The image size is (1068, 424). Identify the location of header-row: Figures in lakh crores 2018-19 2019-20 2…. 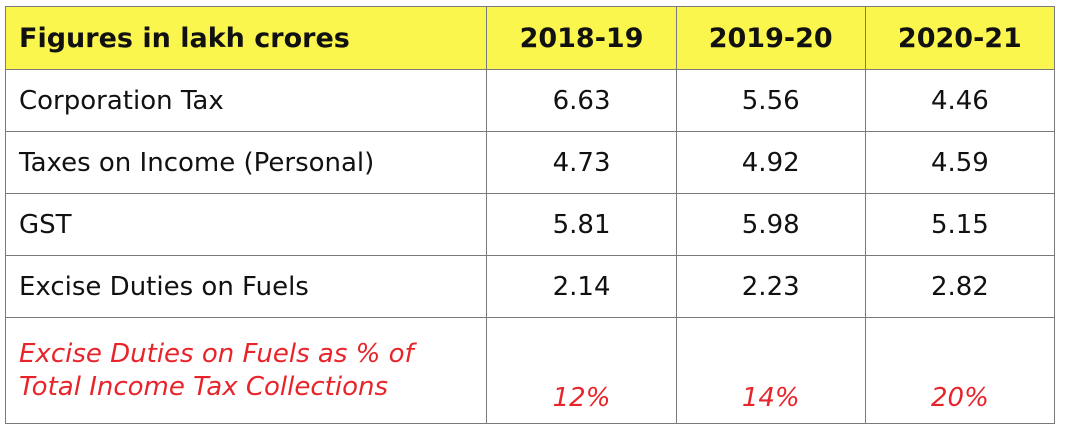
(530, 38).